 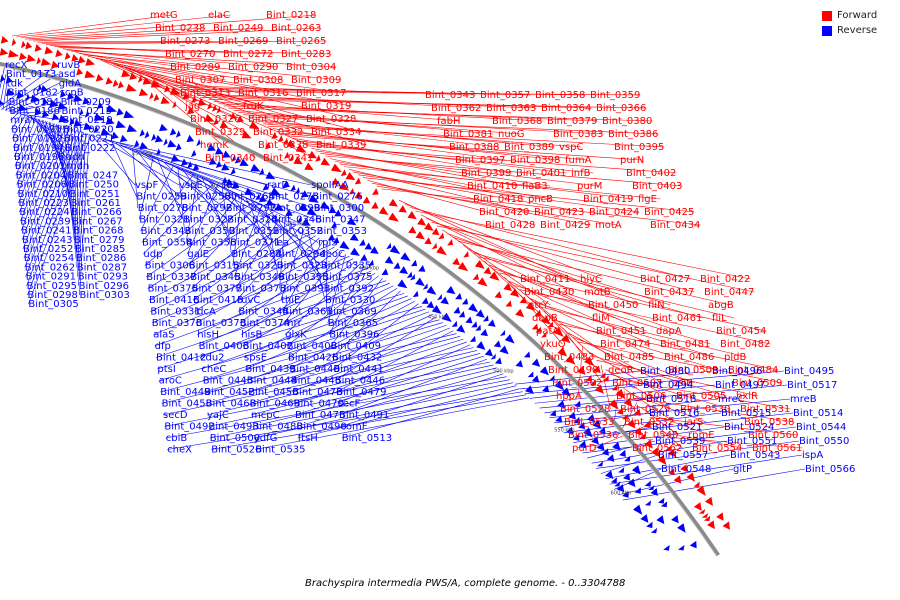 I want to click on gene-label: Bint_0204, so click(x=41, y=175).